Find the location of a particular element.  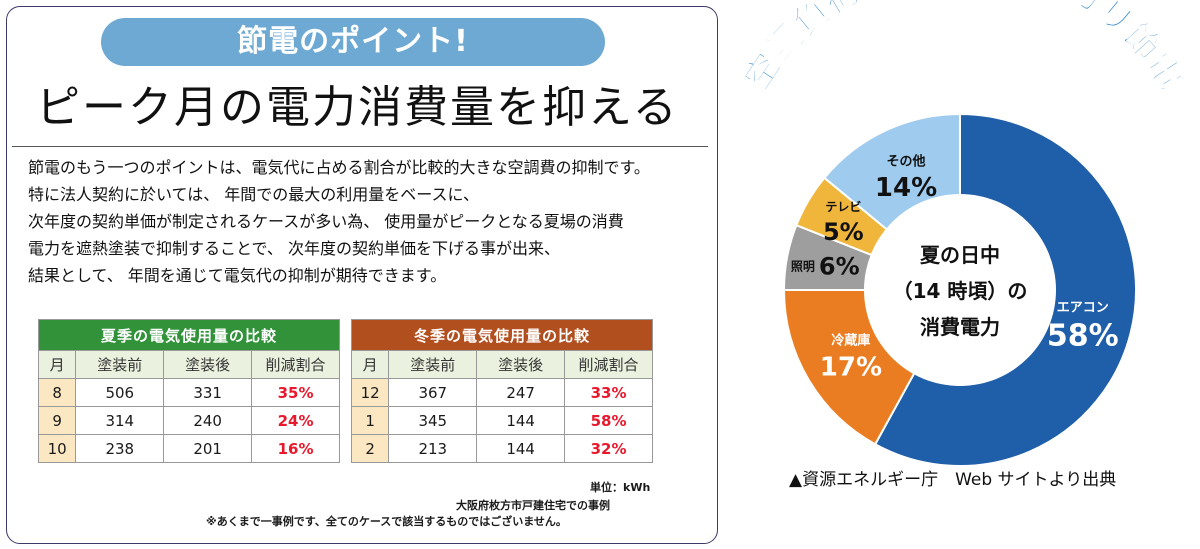

after-cell: 247 is located at coordinates (521, 392).